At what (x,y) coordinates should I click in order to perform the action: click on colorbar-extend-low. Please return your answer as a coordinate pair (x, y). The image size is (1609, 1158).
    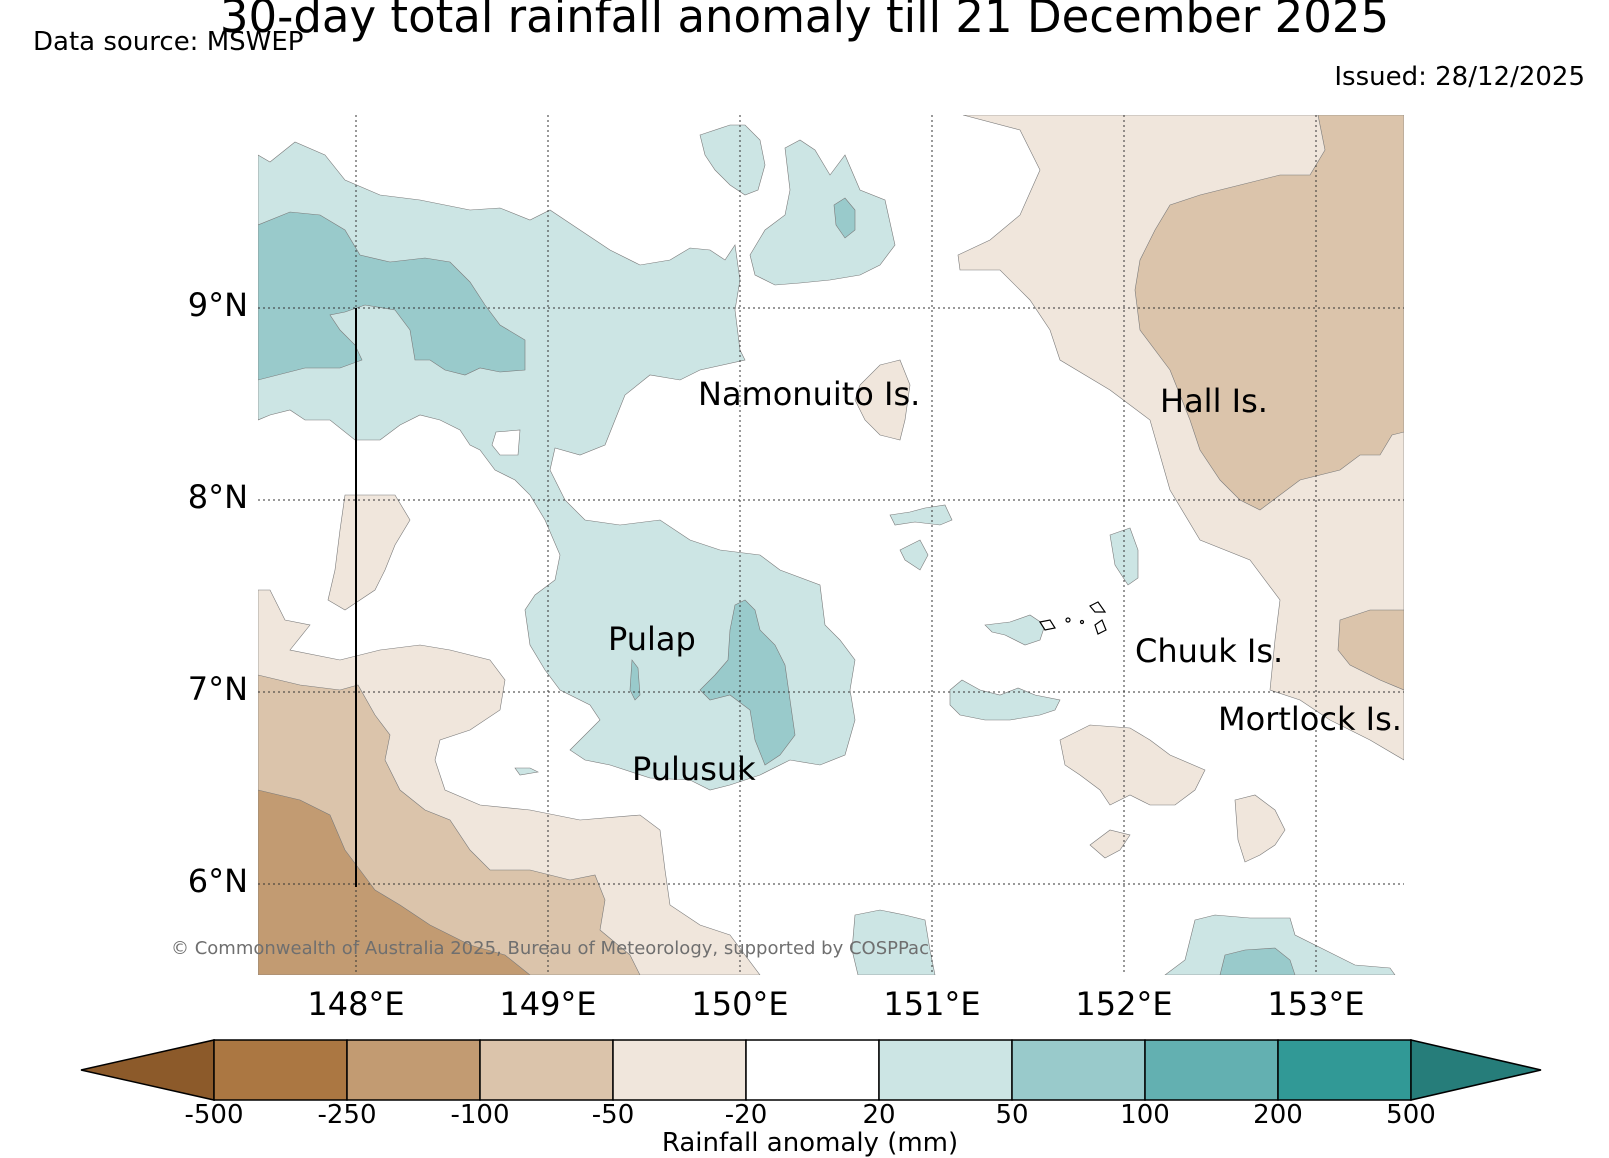
    Looking at the image, I should click on (147, 1070).